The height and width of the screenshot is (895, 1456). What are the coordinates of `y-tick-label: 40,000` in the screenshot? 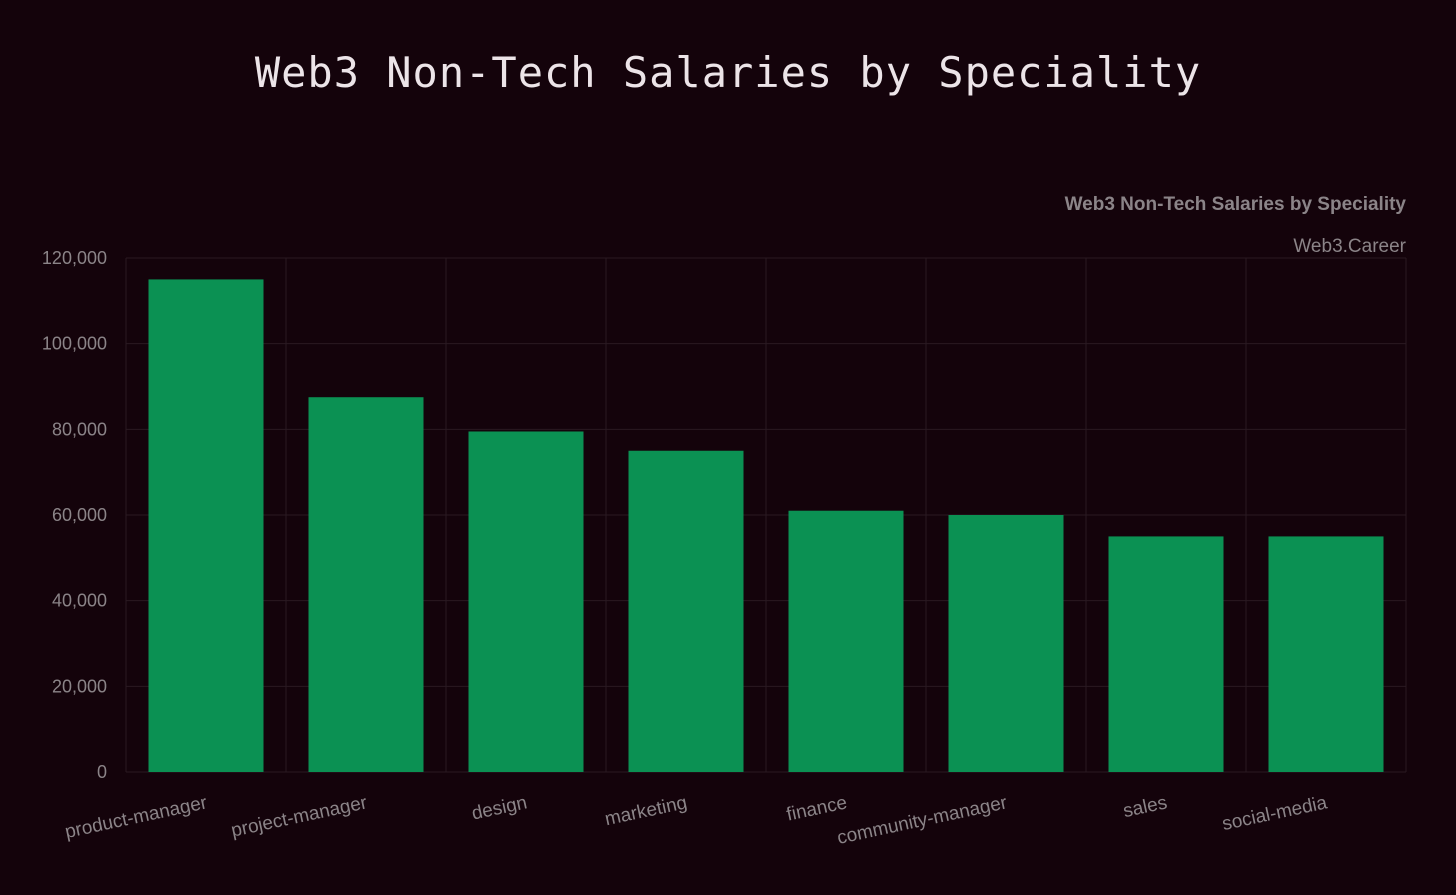 It's located at (79, 601).